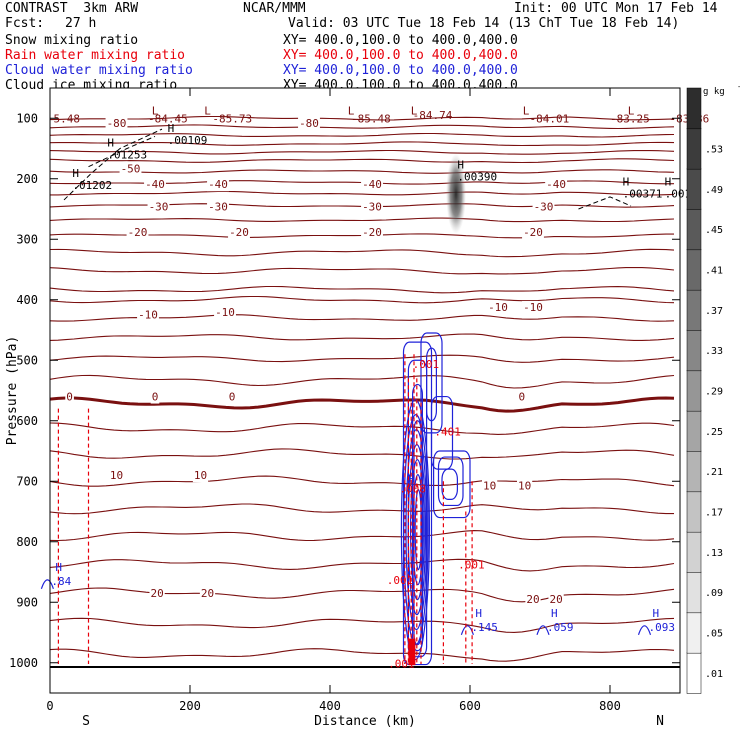 This screenshot has width=740, height=740. What do you see at coordinates (12, 391) in the screenshot?
I see `y-axis-title: Pressure (hPa)` at bounding box center [12, 391].